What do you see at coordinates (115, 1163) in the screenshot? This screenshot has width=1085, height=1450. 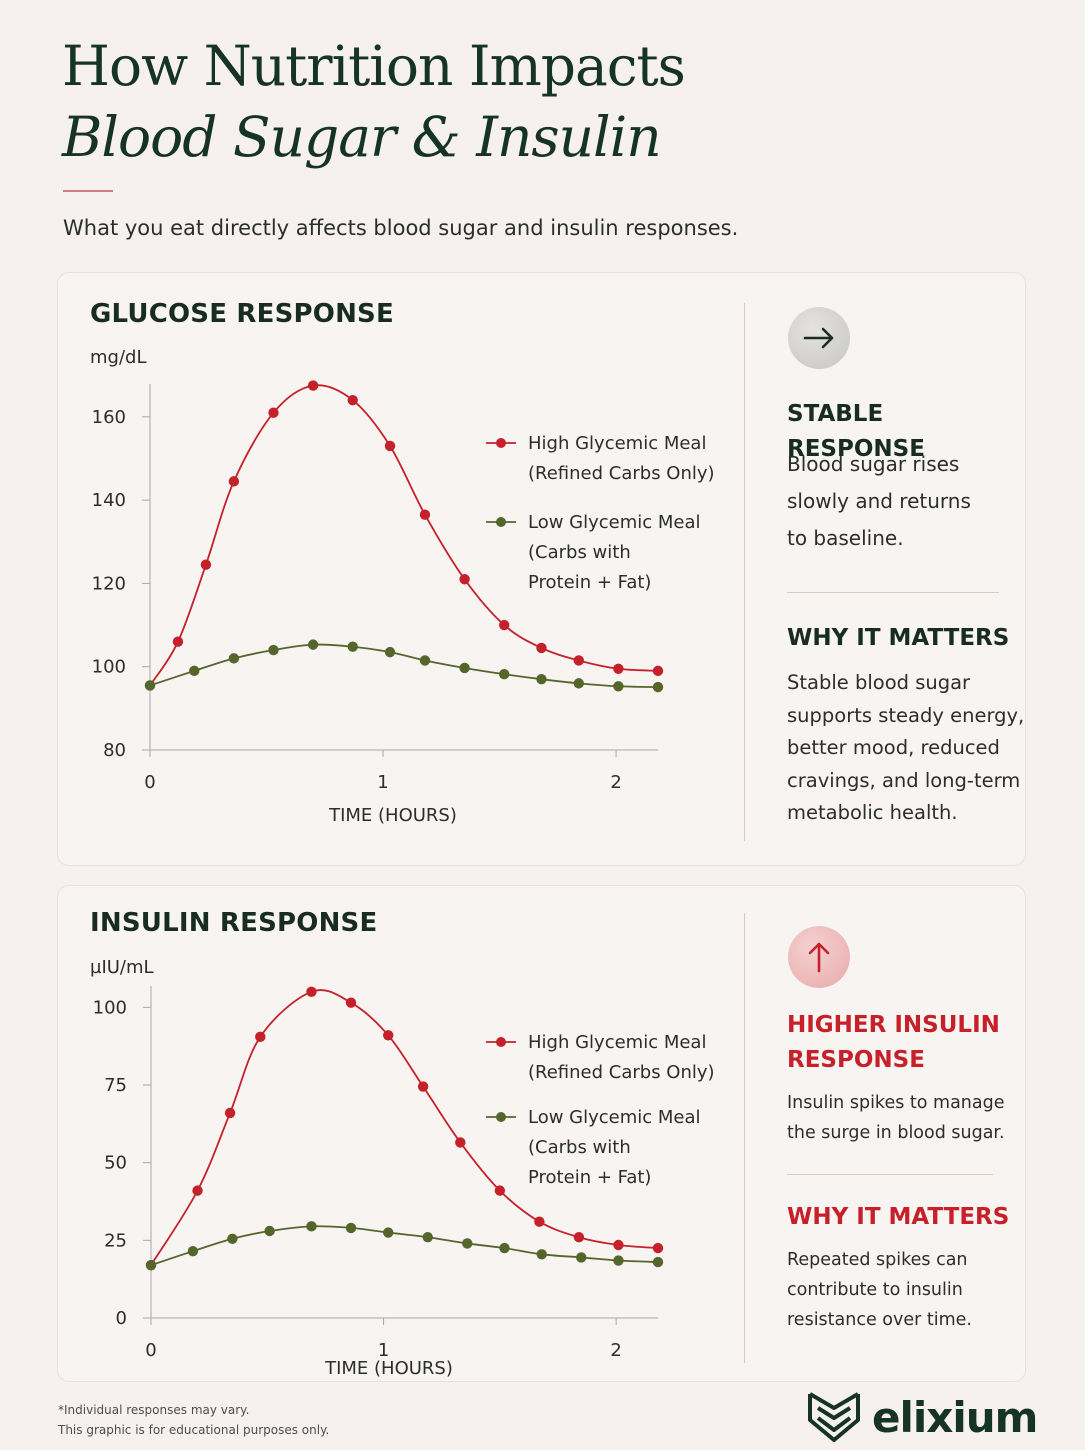 I see `insulin-y-tick-label: 50` at bounding box center [115, 1163].